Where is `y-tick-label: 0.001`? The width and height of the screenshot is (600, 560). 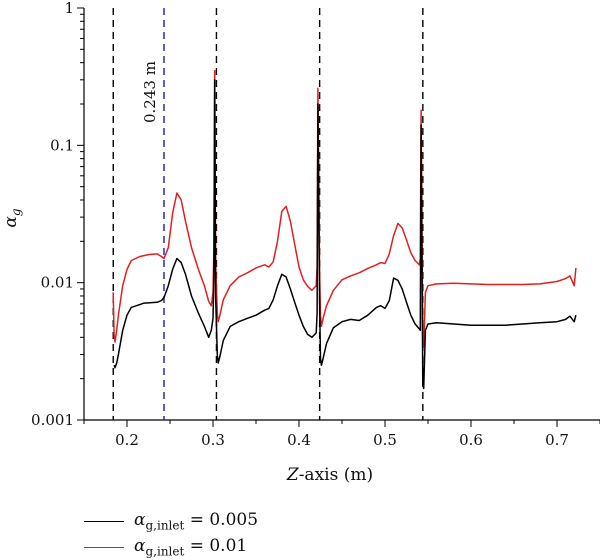
y-tick-label: 0.001 is located at coordinates (52, 420).